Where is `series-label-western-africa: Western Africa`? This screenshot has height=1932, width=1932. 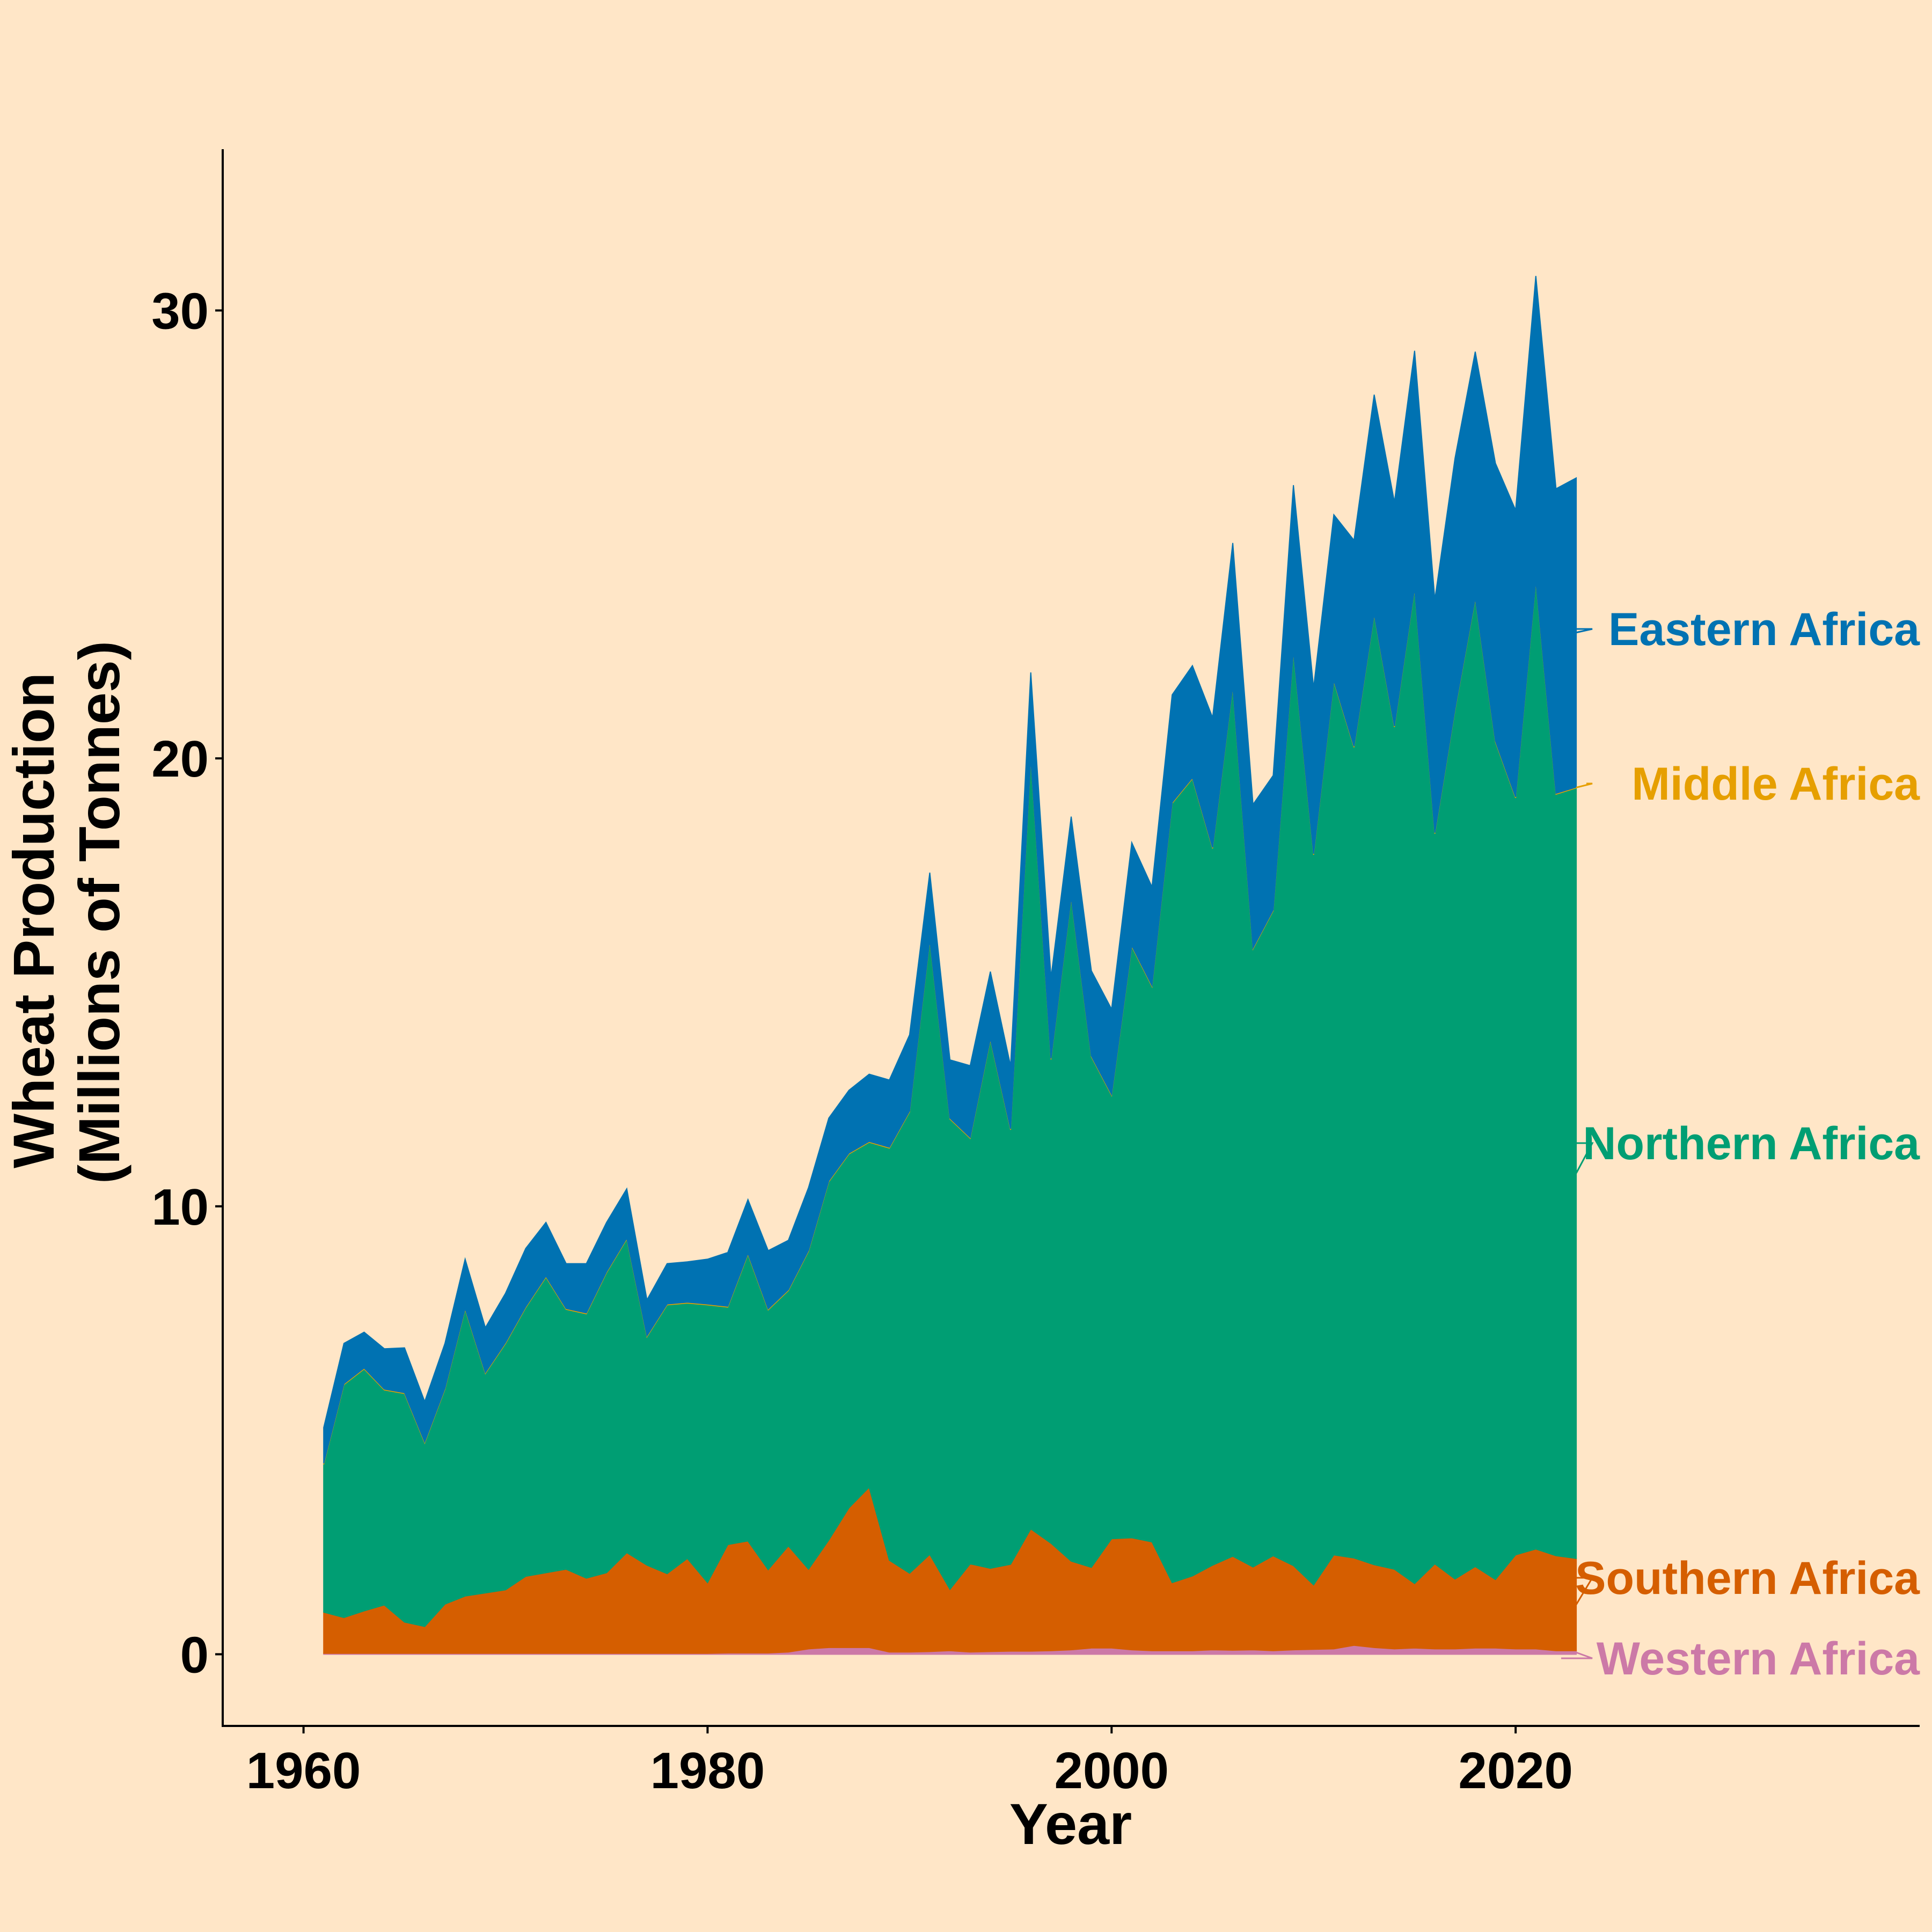 series-label-western-africa: Western Africa is located at coordinates (1758, 1659).